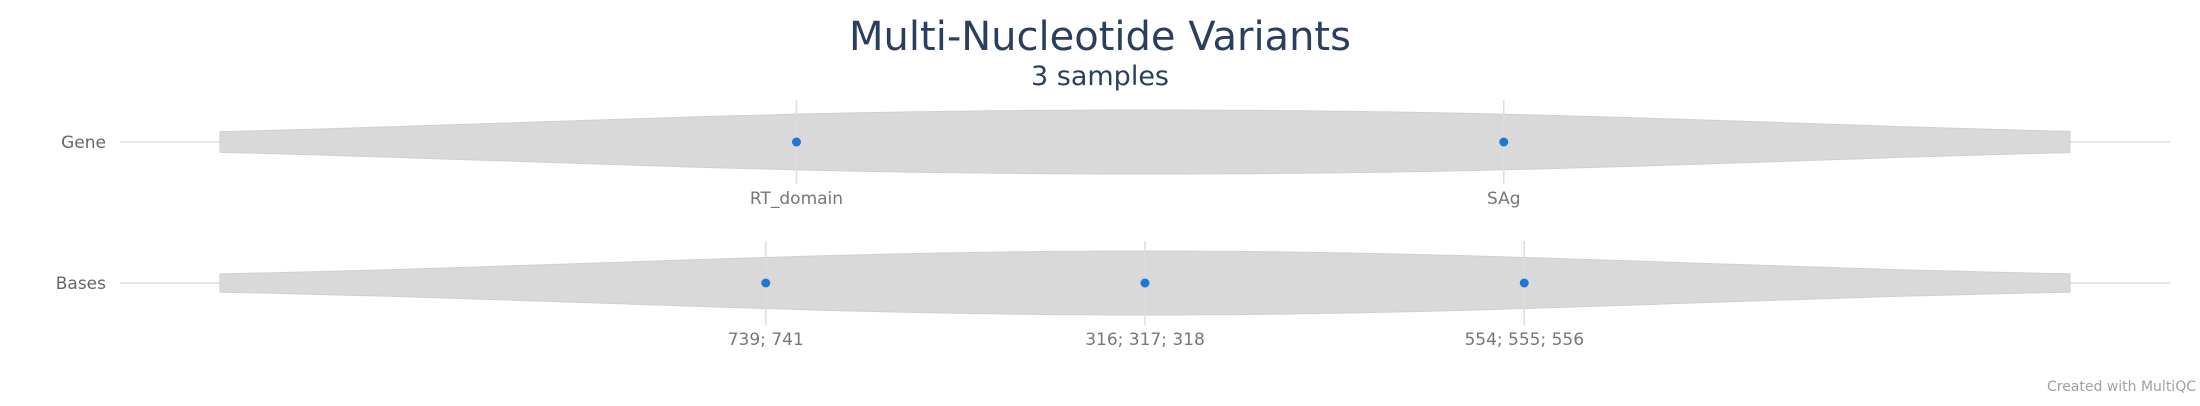 This screenshot has width=2200, height=406. I want to click on point-label: 554; 555; 556, so click(1524, 340).